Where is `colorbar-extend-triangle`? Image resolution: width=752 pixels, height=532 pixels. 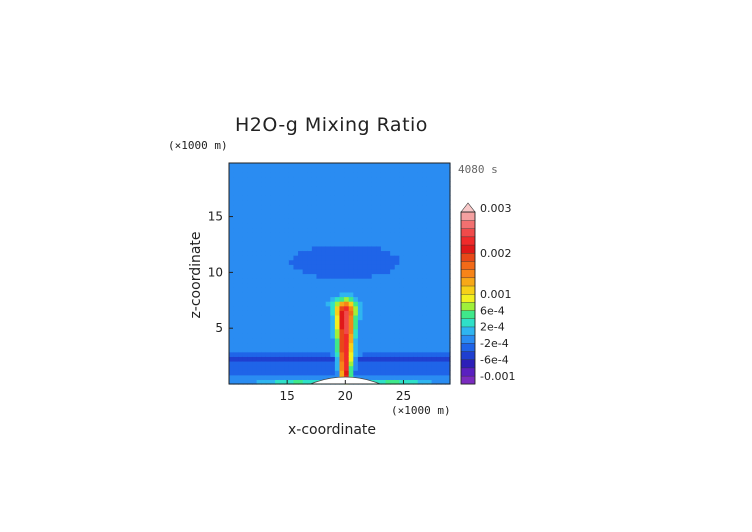 colorbar-extend-triangle is located at coordinates (468, 207).